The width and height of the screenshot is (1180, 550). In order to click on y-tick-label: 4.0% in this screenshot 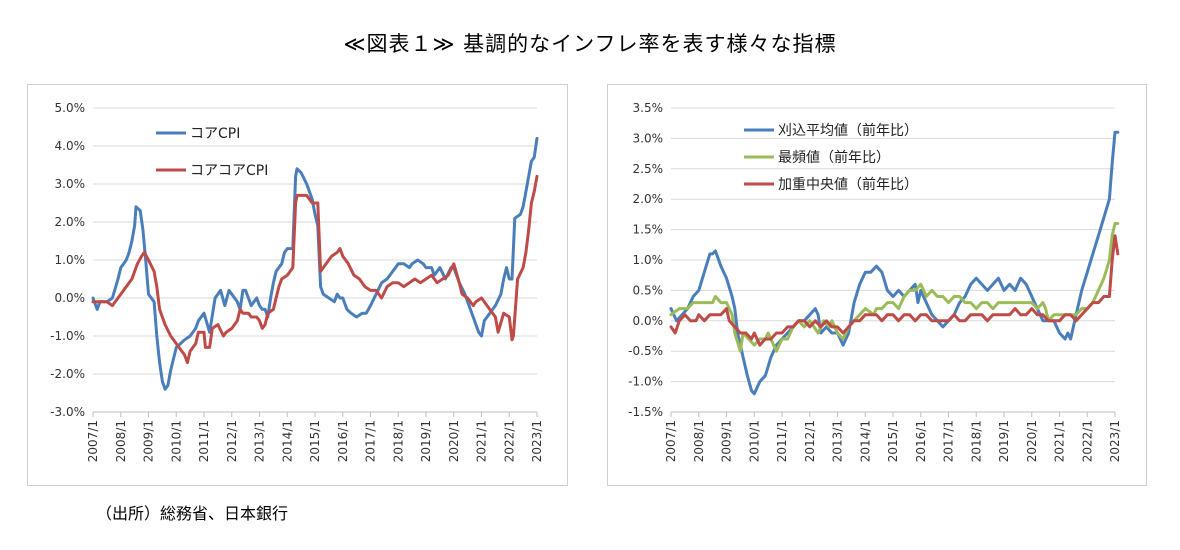, I will do `click(70, 146)`.